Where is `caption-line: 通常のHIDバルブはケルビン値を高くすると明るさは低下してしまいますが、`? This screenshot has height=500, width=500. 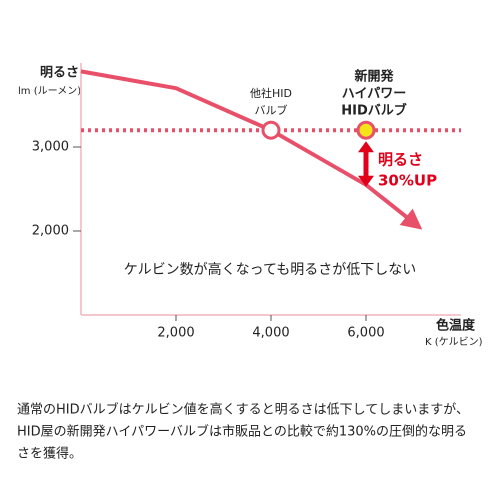
caption-line: 通常のHIDバルブはケルビン値を高くすると明るさは低下してしまいますが、 is located at coordinates (243, 410).